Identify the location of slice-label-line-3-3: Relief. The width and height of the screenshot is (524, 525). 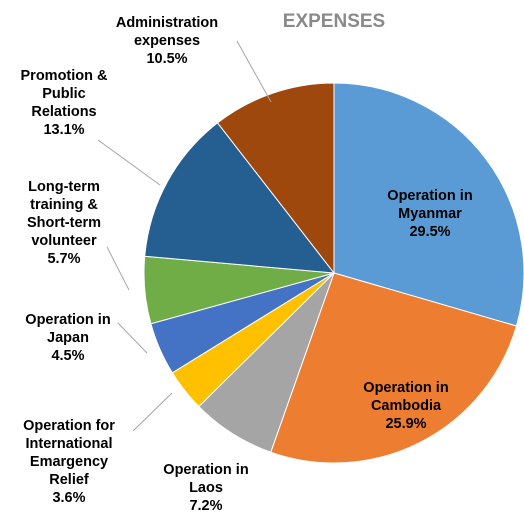
(69, 480).